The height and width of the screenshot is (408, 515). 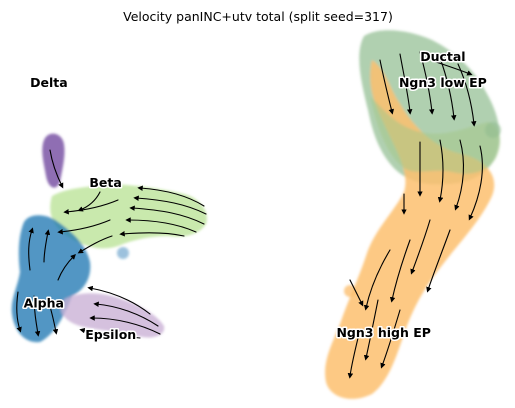 I want to click on cluster-cloud-ngn3-low-ep, so click(x=435, y=135).